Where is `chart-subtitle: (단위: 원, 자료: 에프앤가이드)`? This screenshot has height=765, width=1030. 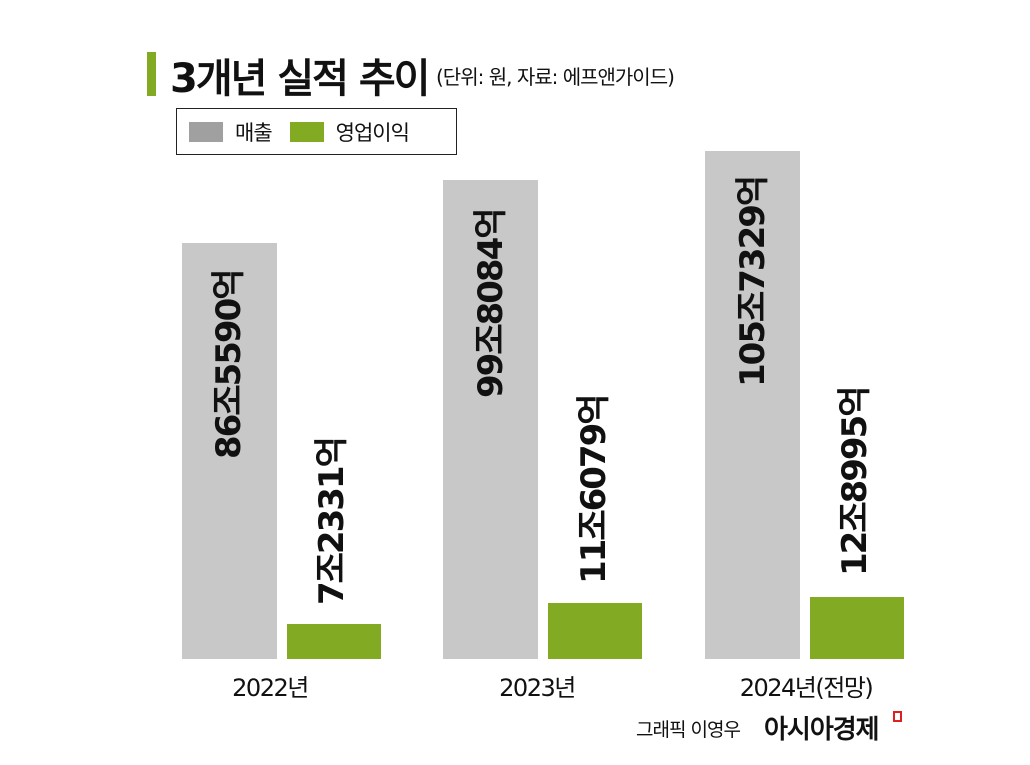 chart-subtitle: (단위: 원, 자료: 에프앤가이드) is located at coordinates (555, 77).